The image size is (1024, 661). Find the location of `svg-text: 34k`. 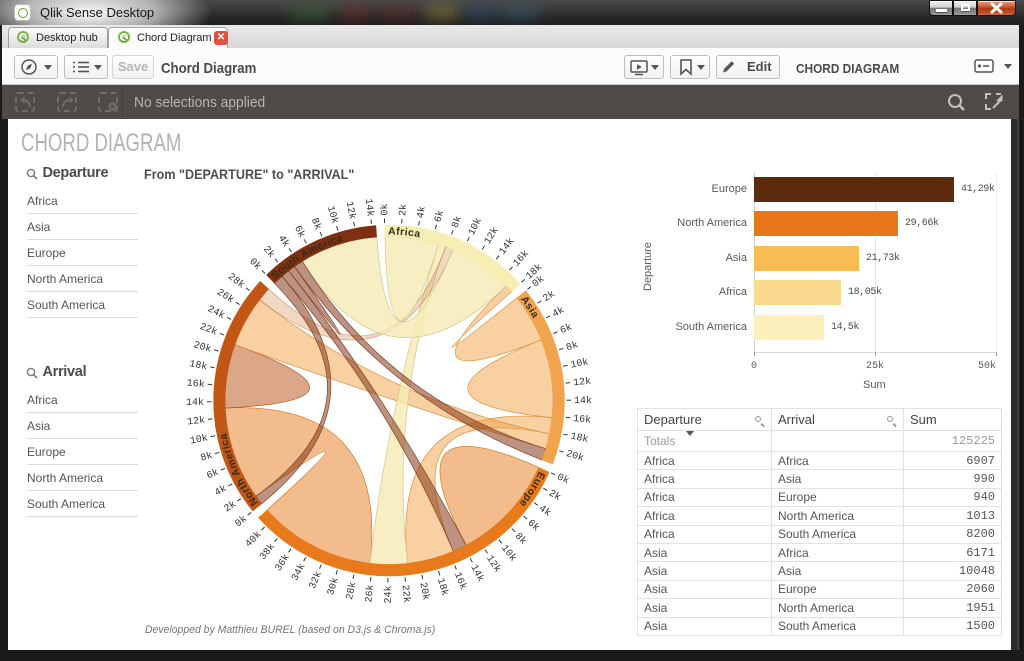

svg-text: 34k is located at coordinates (298, 573).